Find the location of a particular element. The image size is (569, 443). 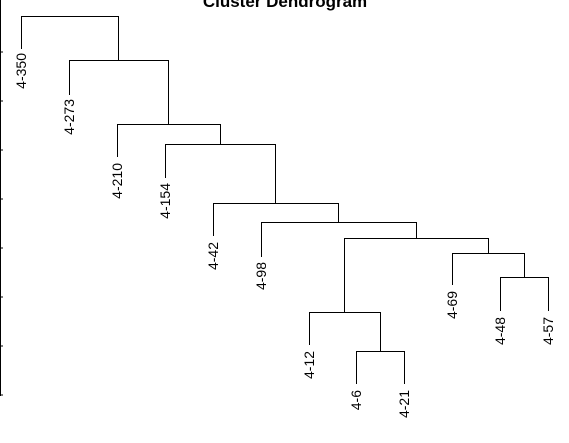

leaf-label: 4-69 is located at coordinates (452, 305).